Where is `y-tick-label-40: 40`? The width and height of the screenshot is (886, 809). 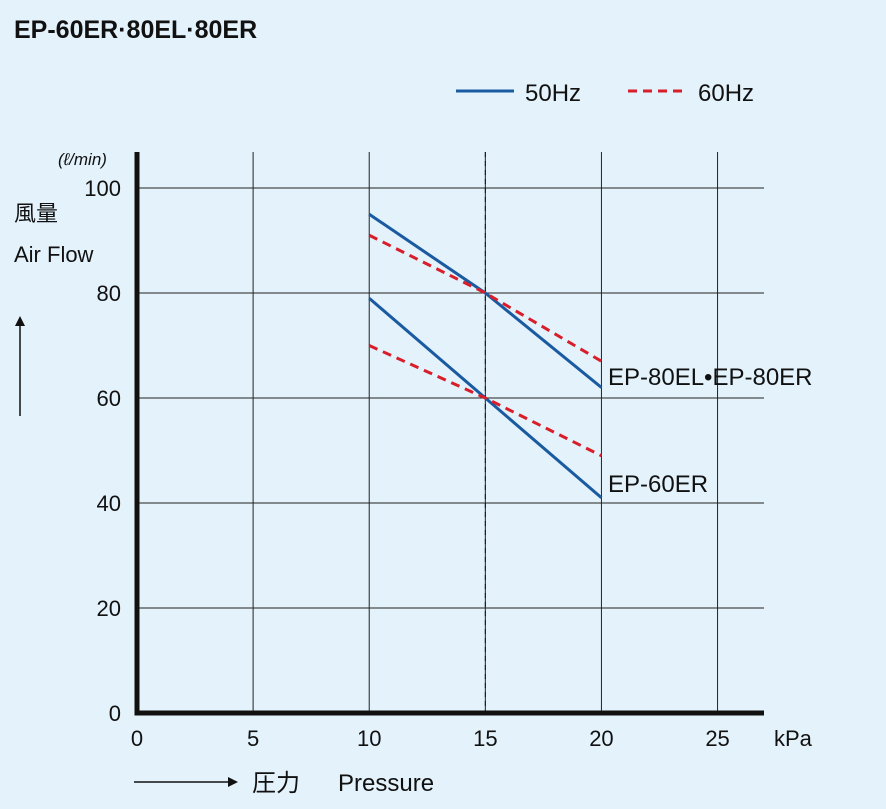
y-tick-label-40: 40 is located at coordinates (109, 503).